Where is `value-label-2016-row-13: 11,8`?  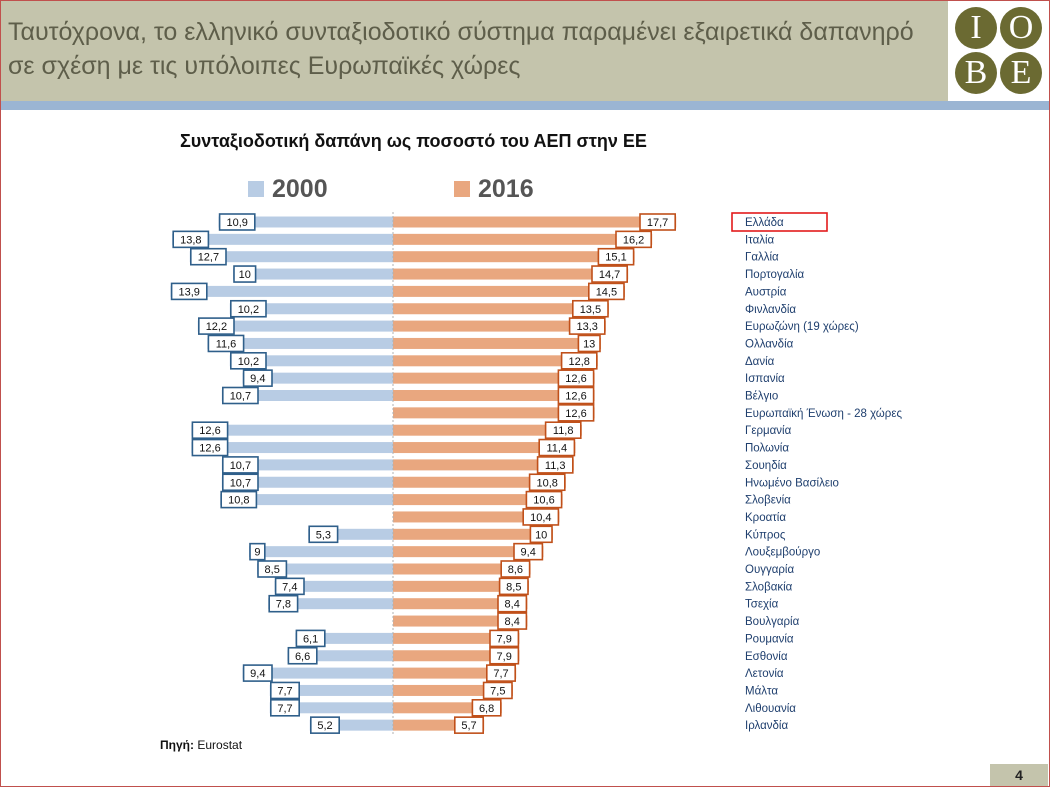 value-label-2016-row-13: 11,8 is located at coordinates (563, 431).